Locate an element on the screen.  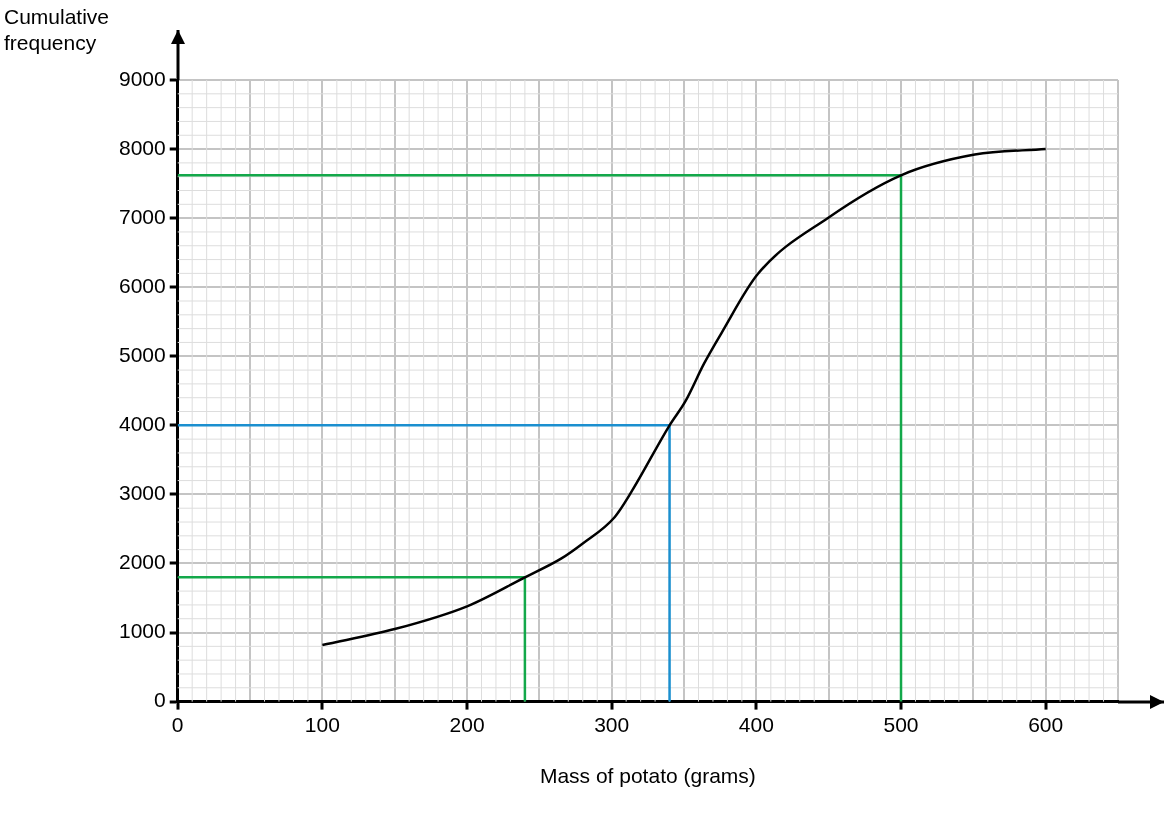
y-axis-title: Cumulative frequency is located at coordinates (57, 30).